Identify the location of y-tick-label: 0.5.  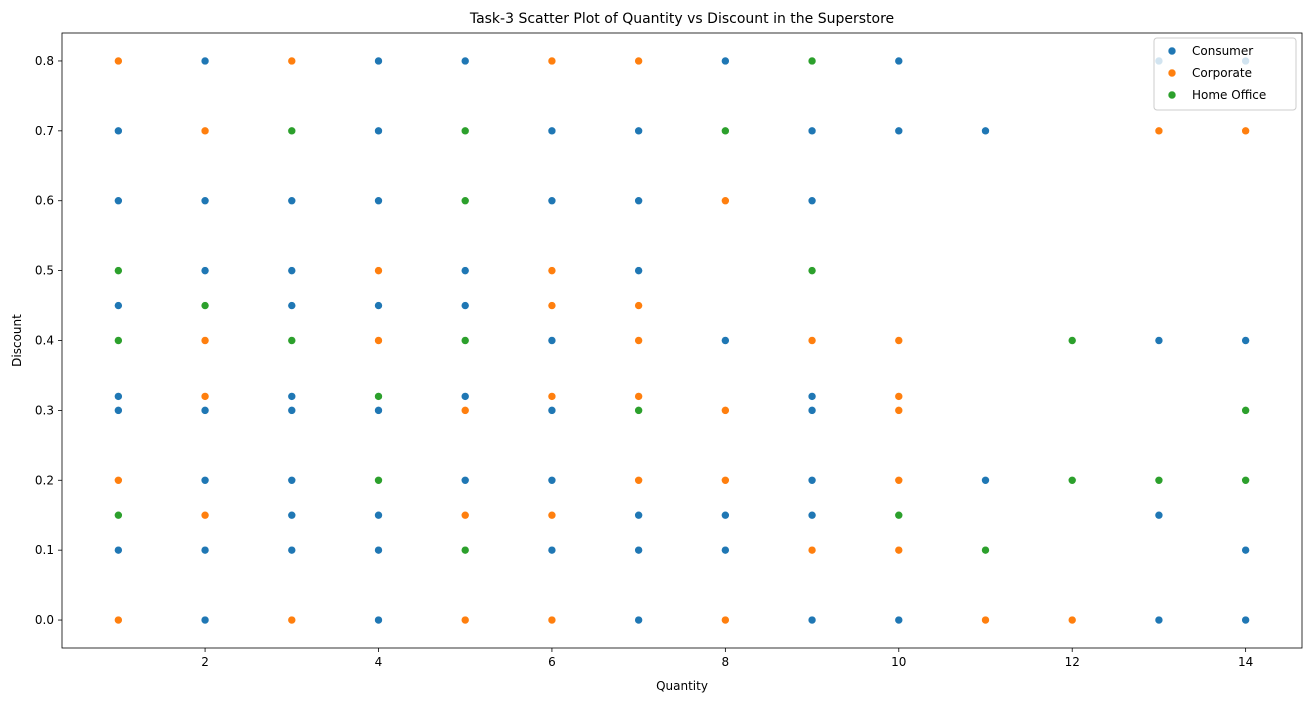
(44, 271).